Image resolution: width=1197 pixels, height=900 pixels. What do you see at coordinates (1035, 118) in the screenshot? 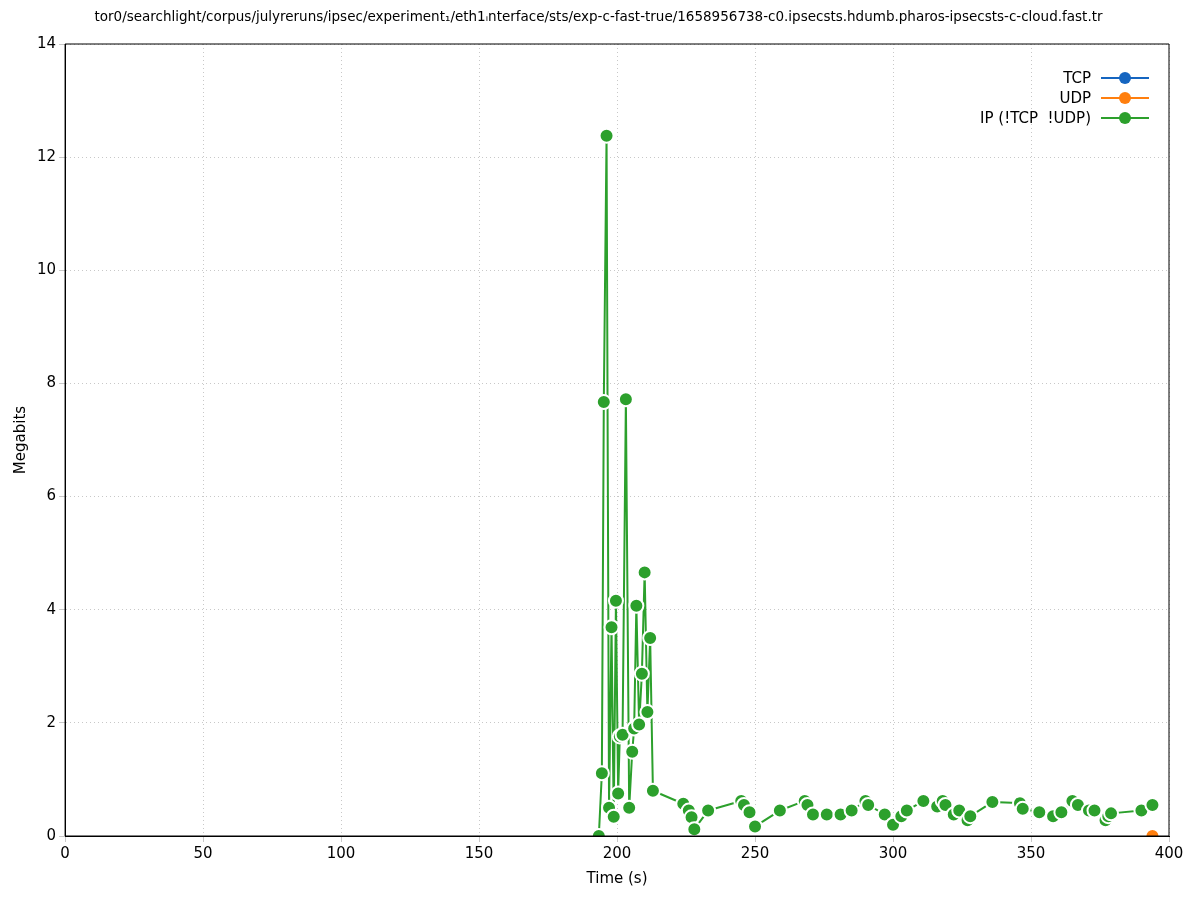
I see `legend-label: IP (!TCP !UDP)` at bounding box center [1035, 118].